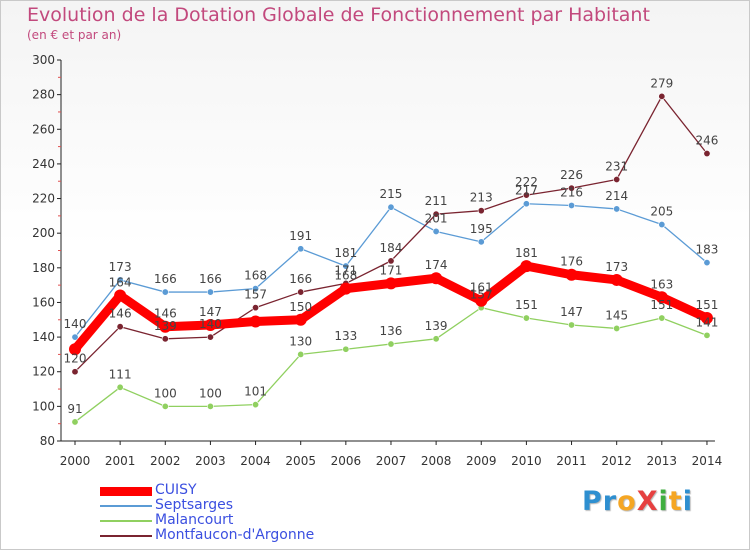 The width and height of the screenshot is (750, 550). I want to click on data-label: 146, so click(120, 314).